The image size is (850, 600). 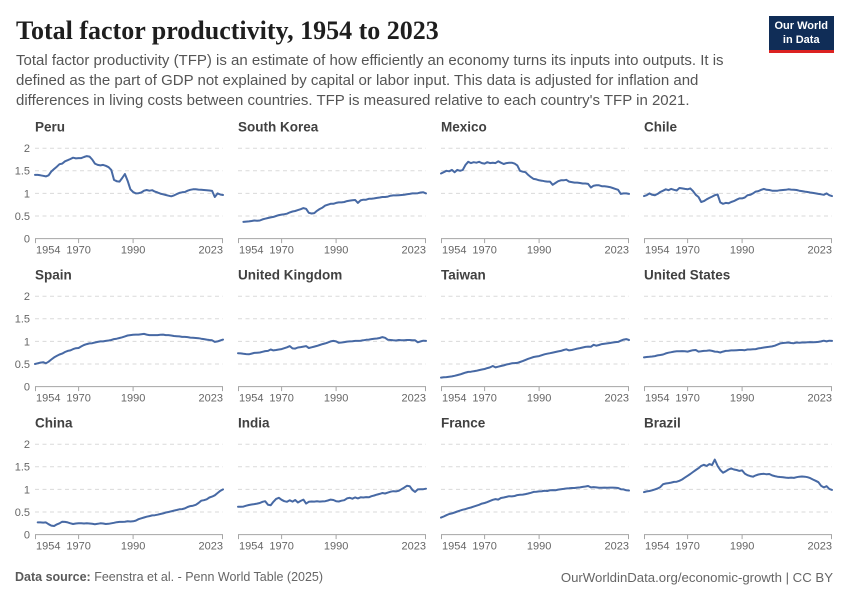 I want to click on svg-text: United Kingdom, so click(x=290, y=275).